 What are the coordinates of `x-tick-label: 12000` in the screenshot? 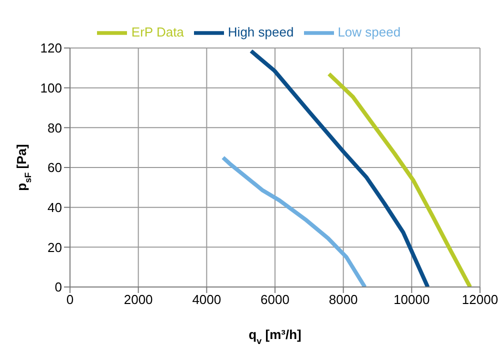 It's located at (480, 300).